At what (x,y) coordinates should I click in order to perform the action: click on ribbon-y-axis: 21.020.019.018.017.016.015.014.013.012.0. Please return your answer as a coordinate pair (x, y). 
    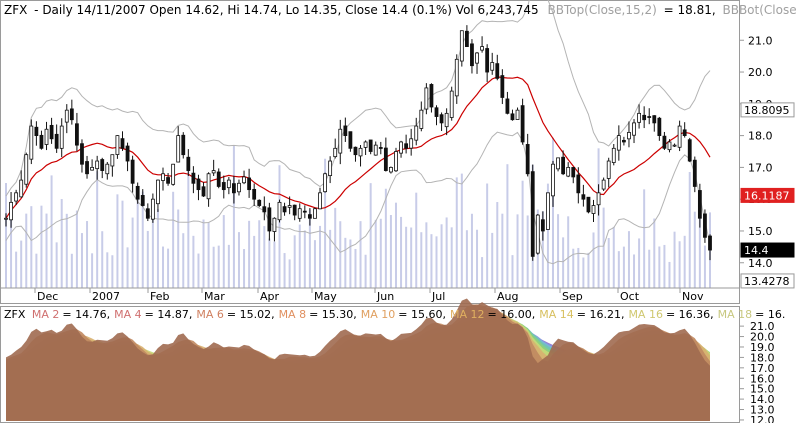
    Looking at the image, I should click on (757, 371).